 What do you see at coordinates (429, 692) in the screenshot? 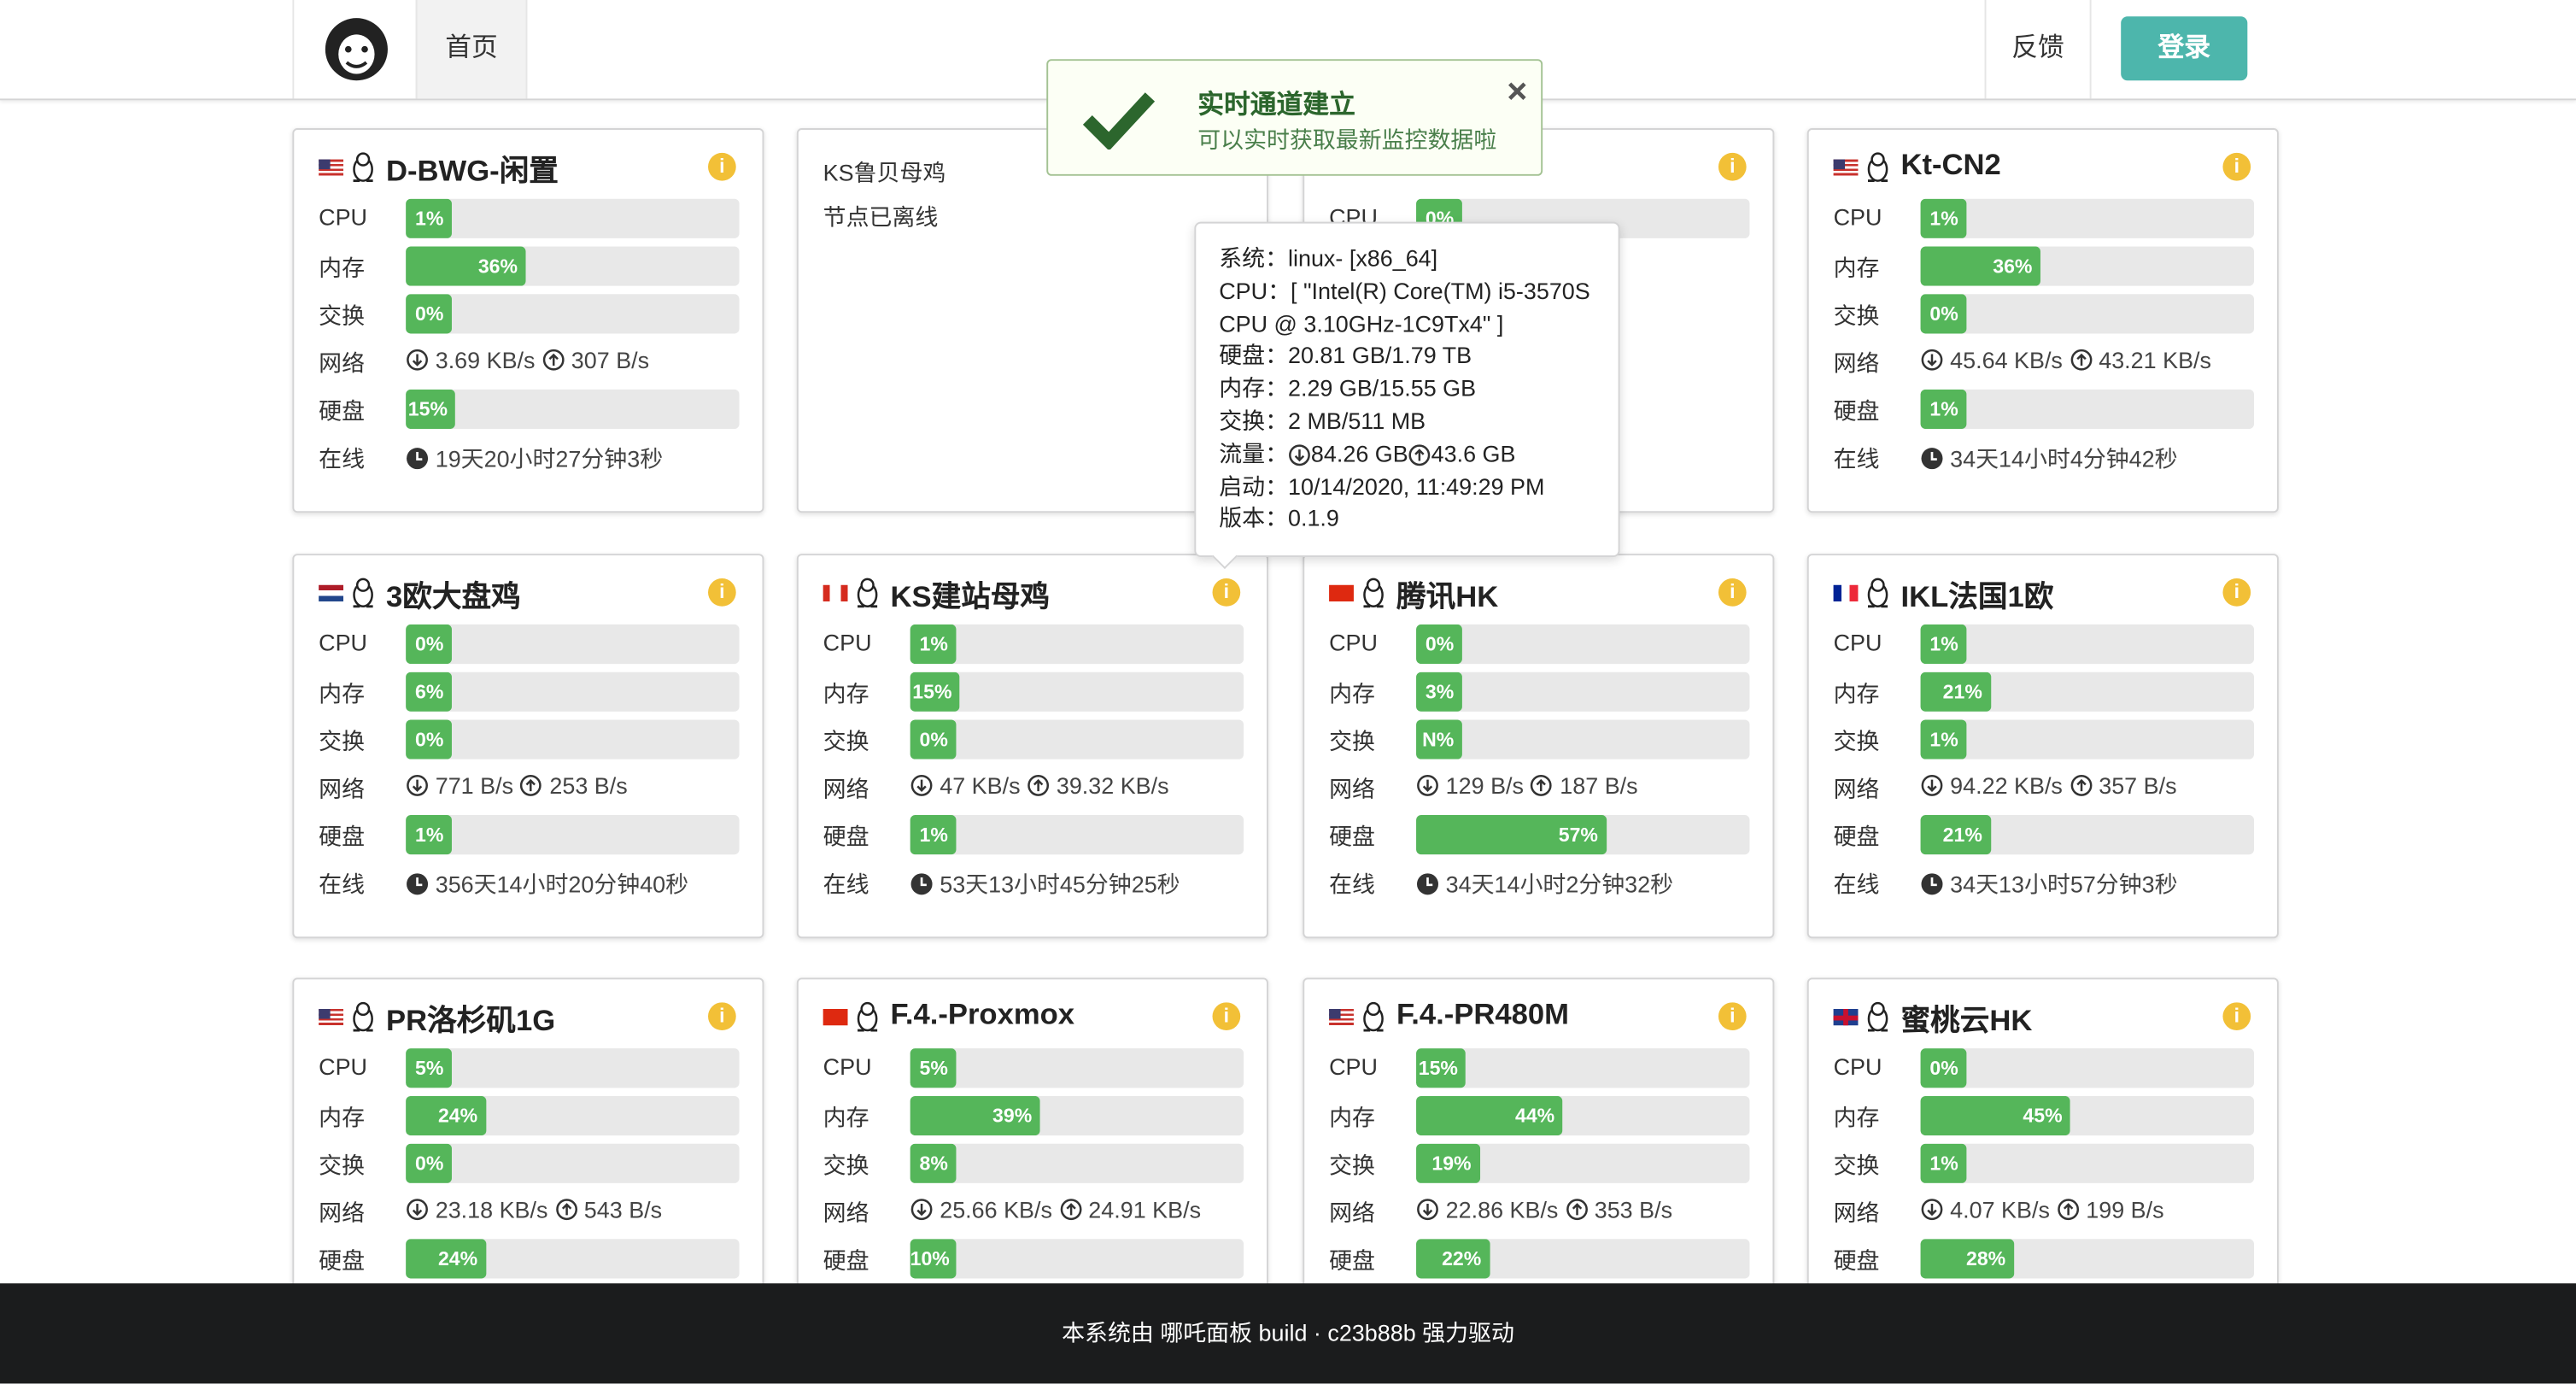
I see `mem-fill: 6%` at bounding box center [429, 692].